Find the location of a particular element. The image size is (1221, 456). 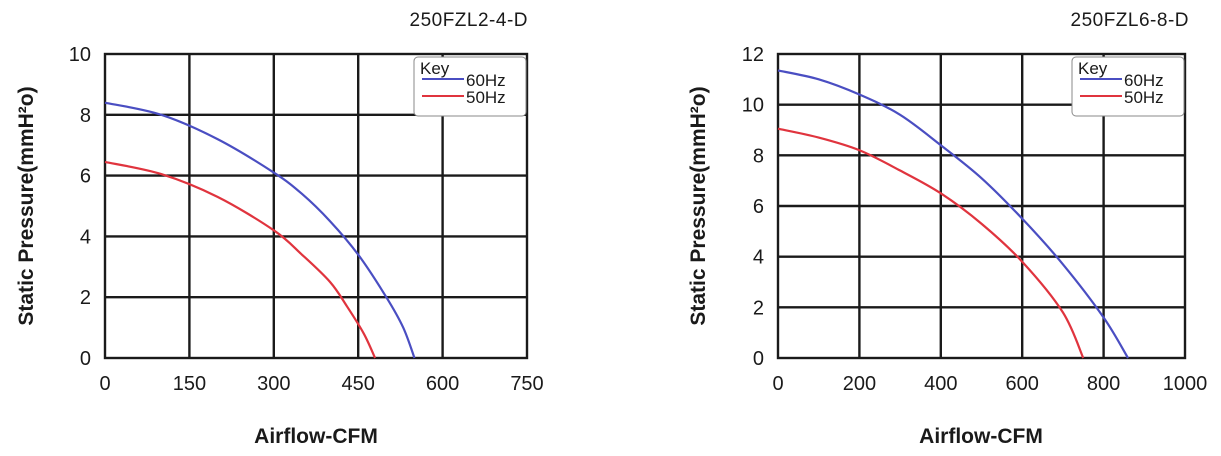

x-tick-label: 300 is located at coordinates (273, 384).